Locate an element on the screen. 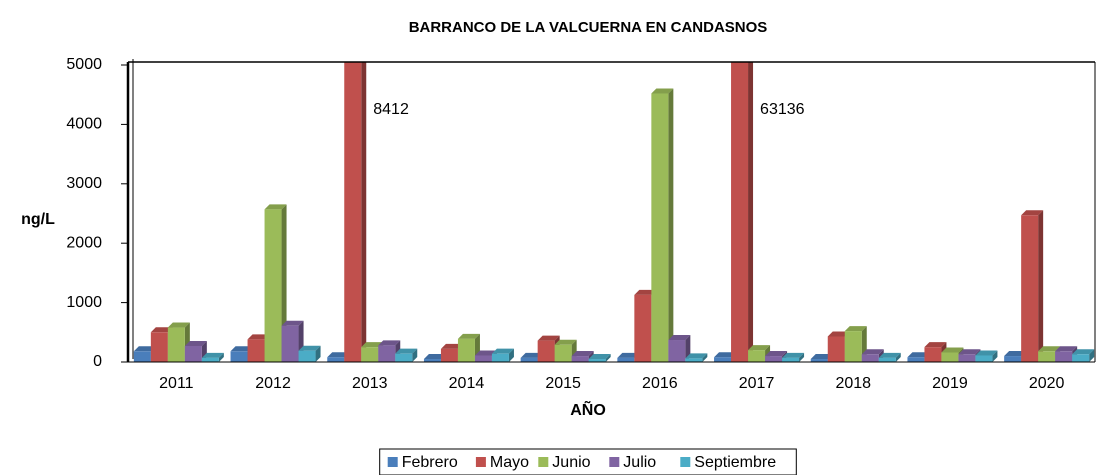  legend-box is located at coordinates (588, 461).